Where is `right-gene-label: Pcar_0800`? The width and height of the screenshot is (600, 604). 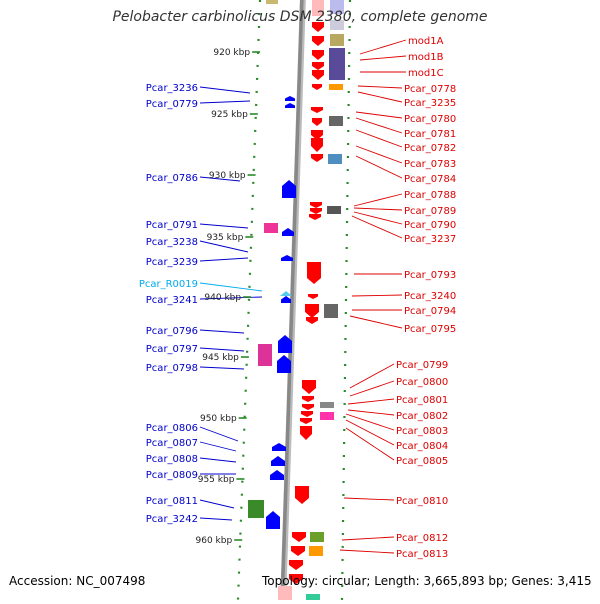 right-gene-label: Pcar_0800 is located at coordinates (422, 382).